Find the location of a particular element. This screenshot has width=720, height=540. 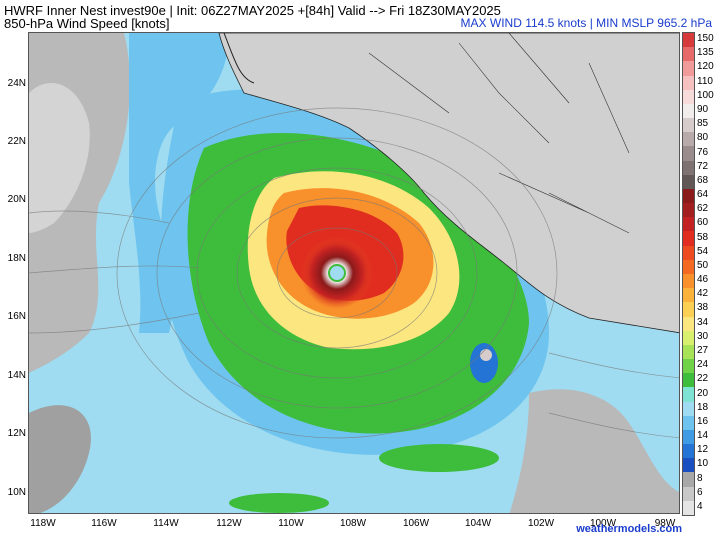

colorbar-label: 24 is located at coordinates (703, 365).